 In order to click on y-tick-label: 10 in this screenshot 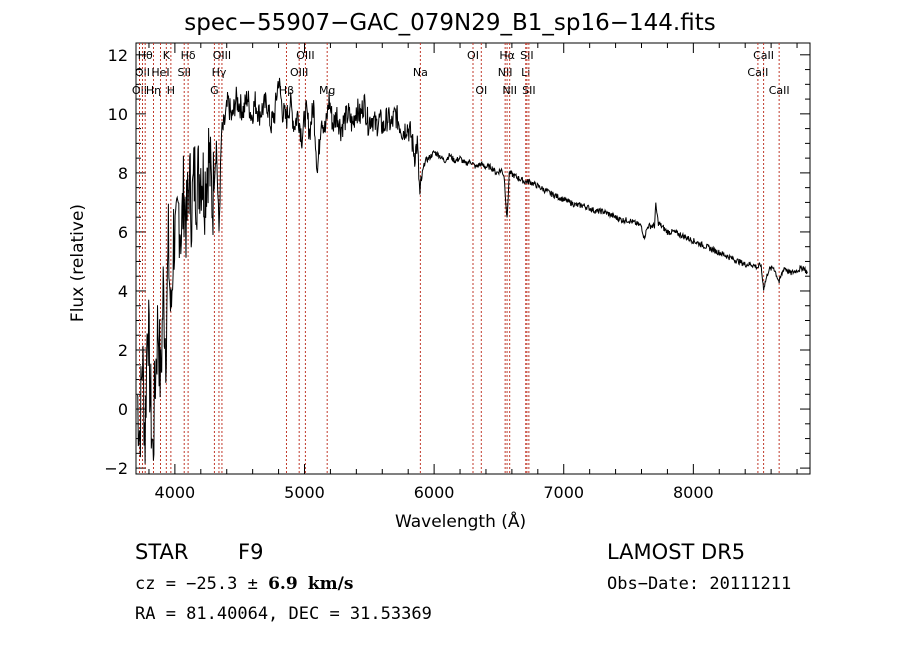, I will do `click(118, 114)`.